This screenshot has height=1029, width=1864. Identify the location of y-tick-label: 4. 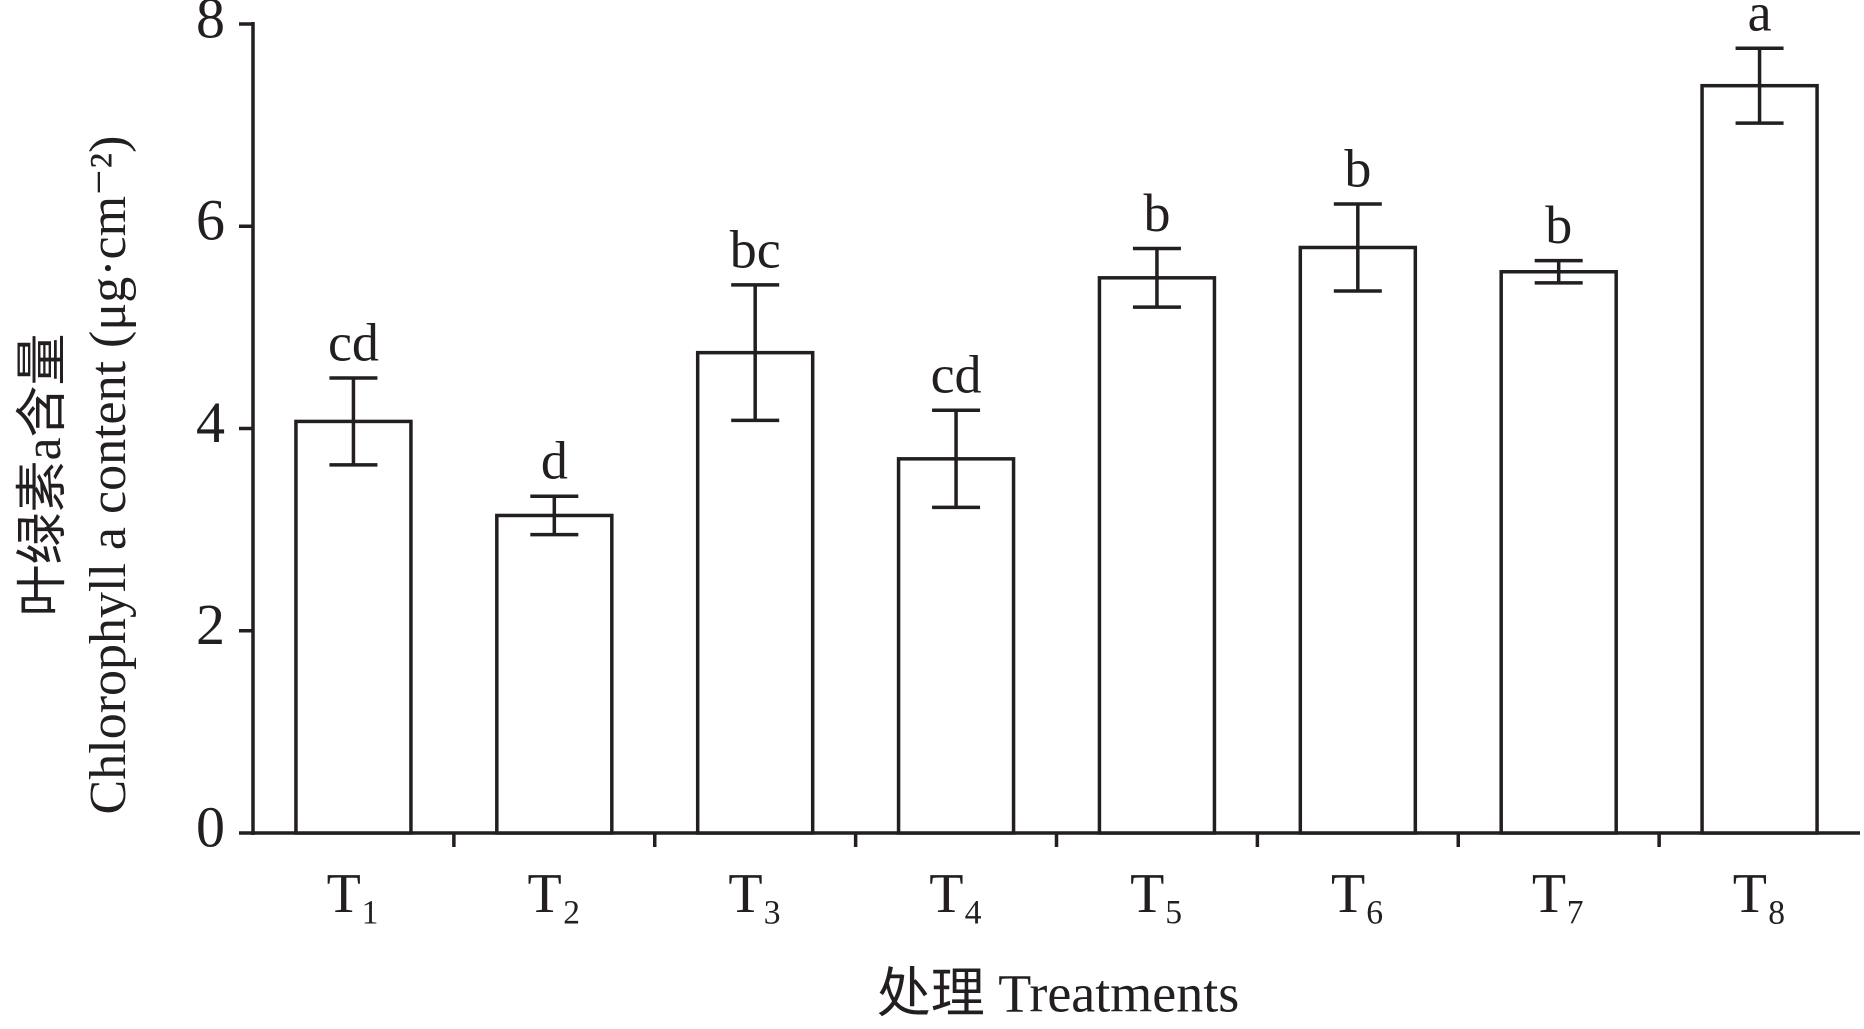
(210, 422).